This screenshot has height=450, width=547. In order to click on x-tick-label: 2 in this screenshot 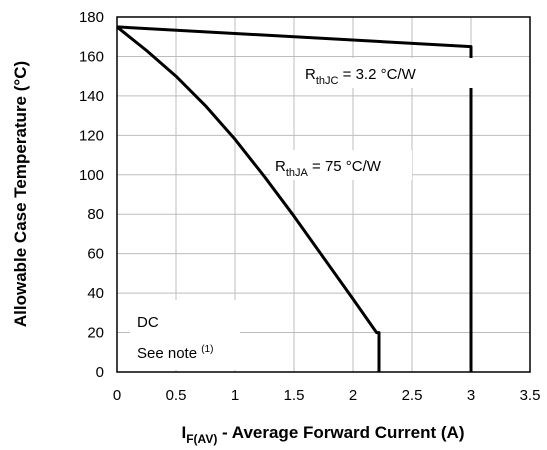, I will do `click(353, 395)`.